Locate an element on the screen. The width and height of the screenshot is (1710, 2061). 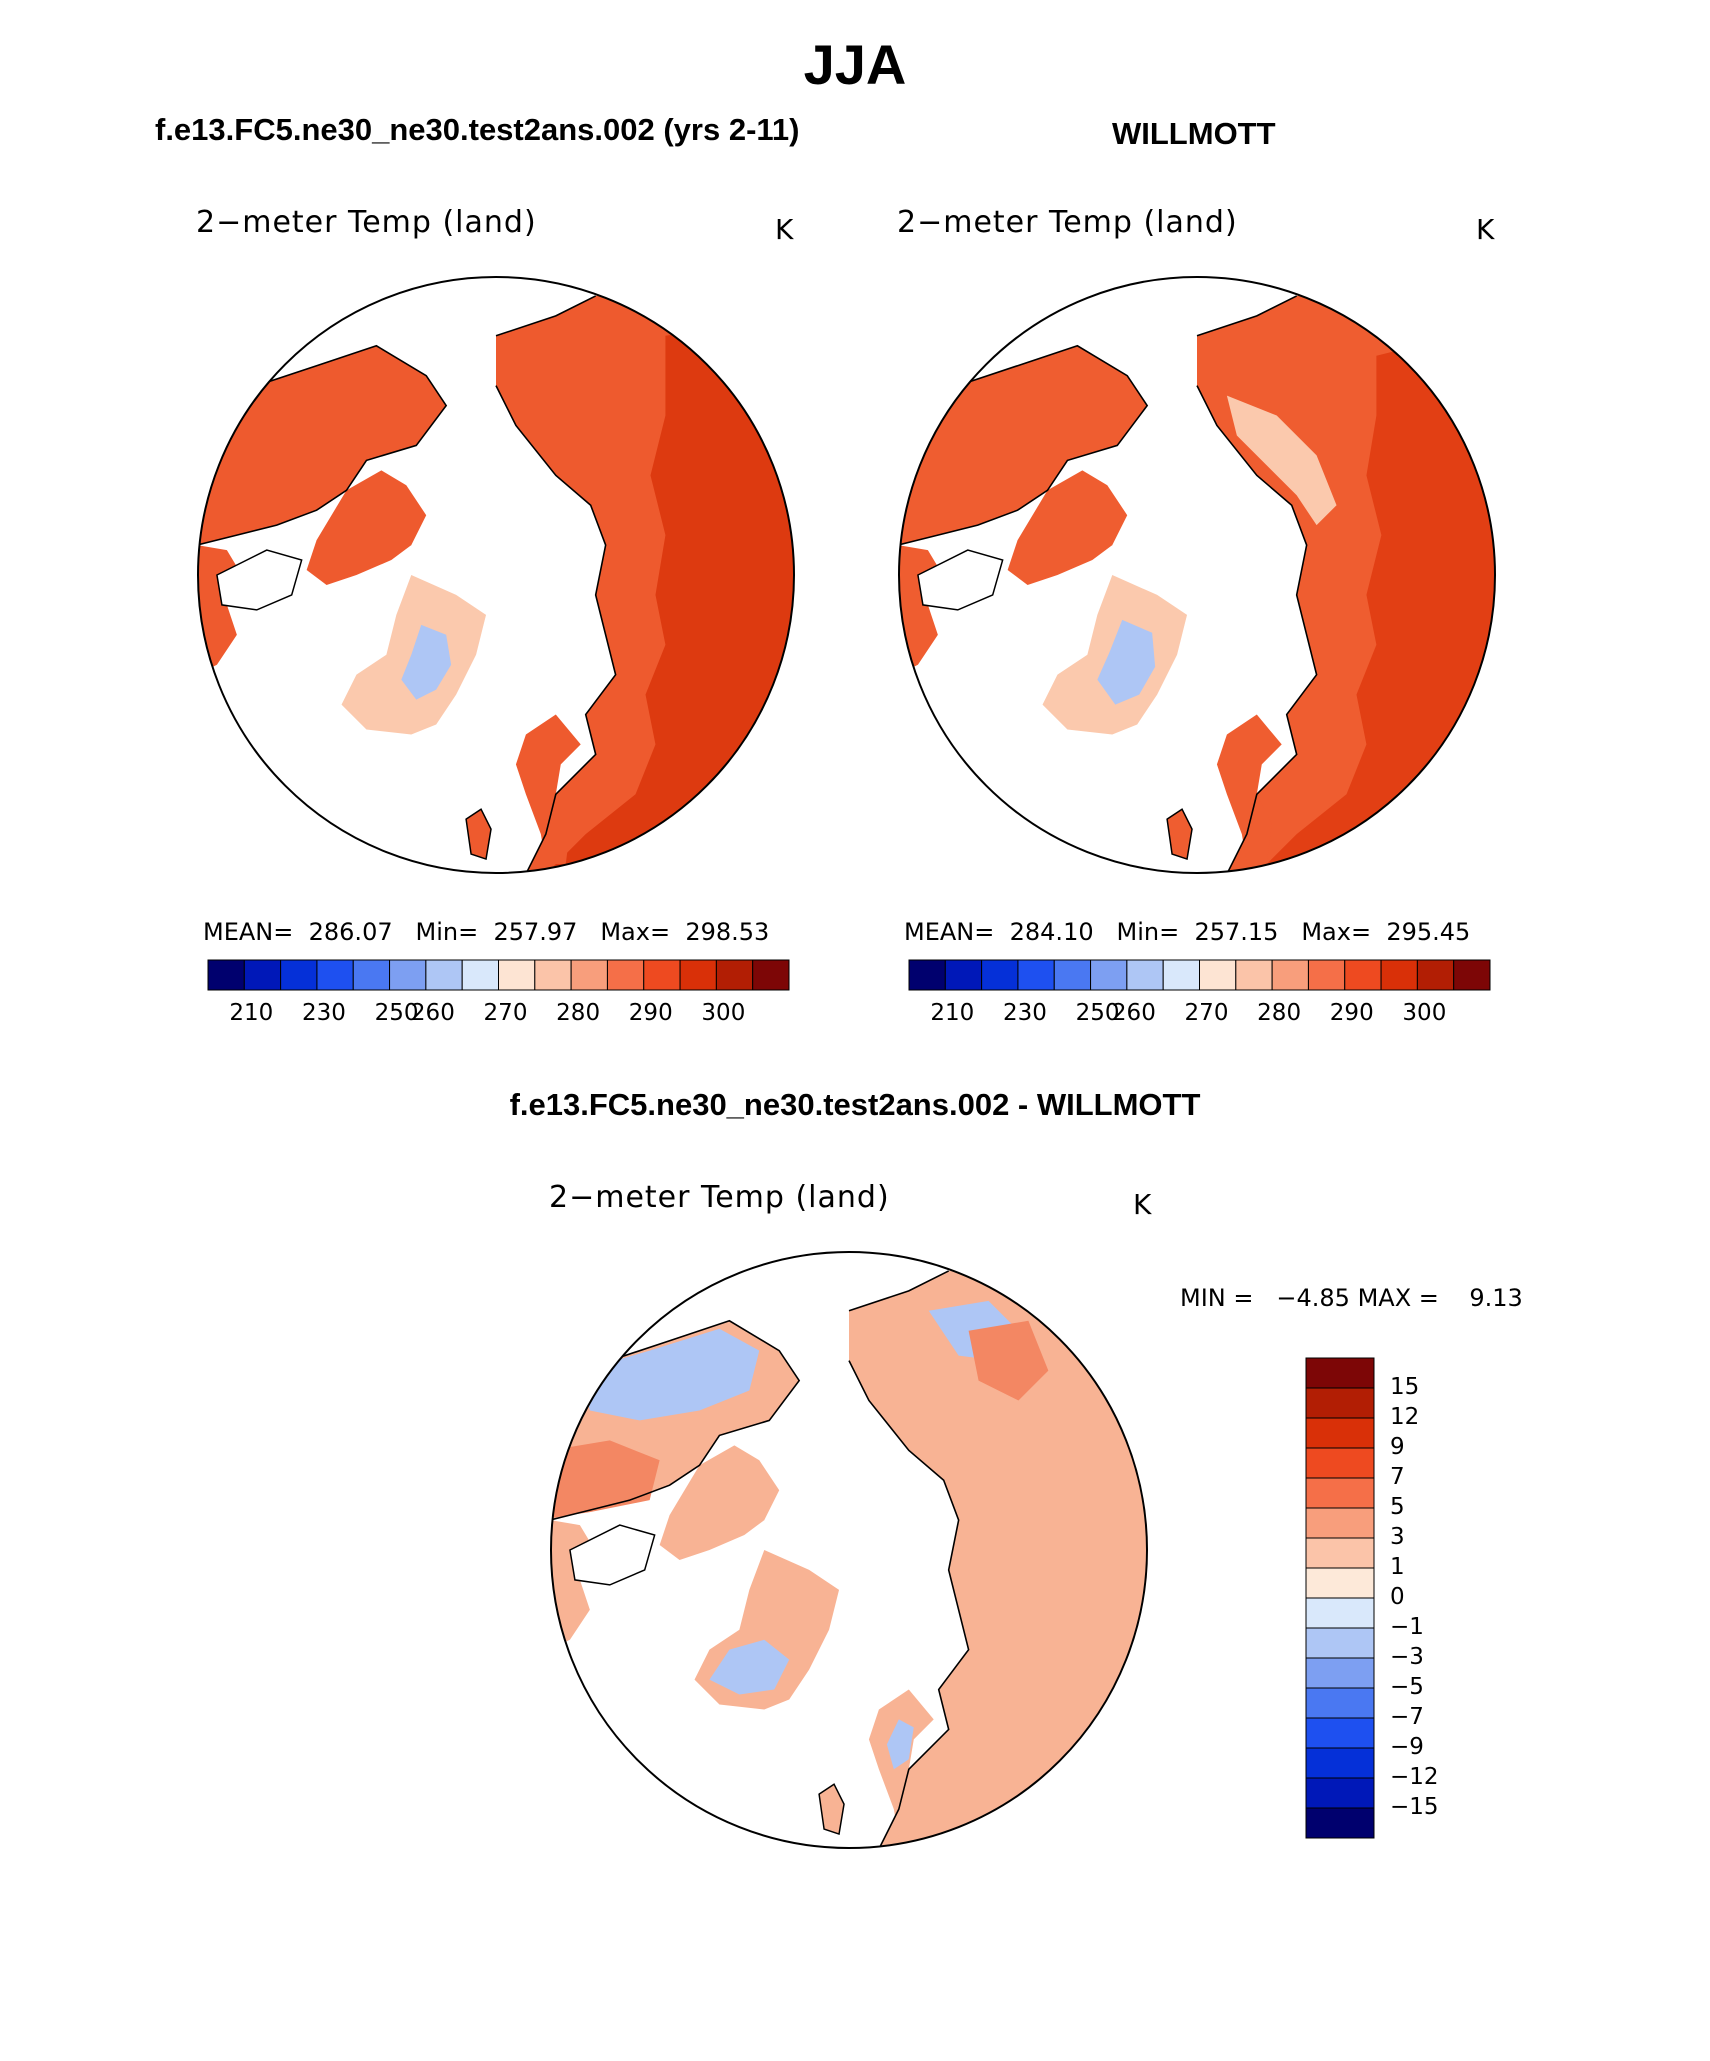
diff-colorbar-tick-label: −12 is located at coordinates (1414, 1777).